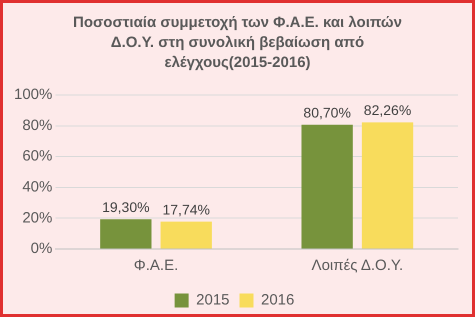 The image size is (475, 317). Describe the element at coordinates (237, 43) in the screenshot. I see `chart-title: Ποσοστιαία συμμετοχή των Φ.Α.Ε. και λοιπών Δ.Ο.Υ. στη συνολική βεβαίωση από ελέγχους(2015-2016)` at that location.